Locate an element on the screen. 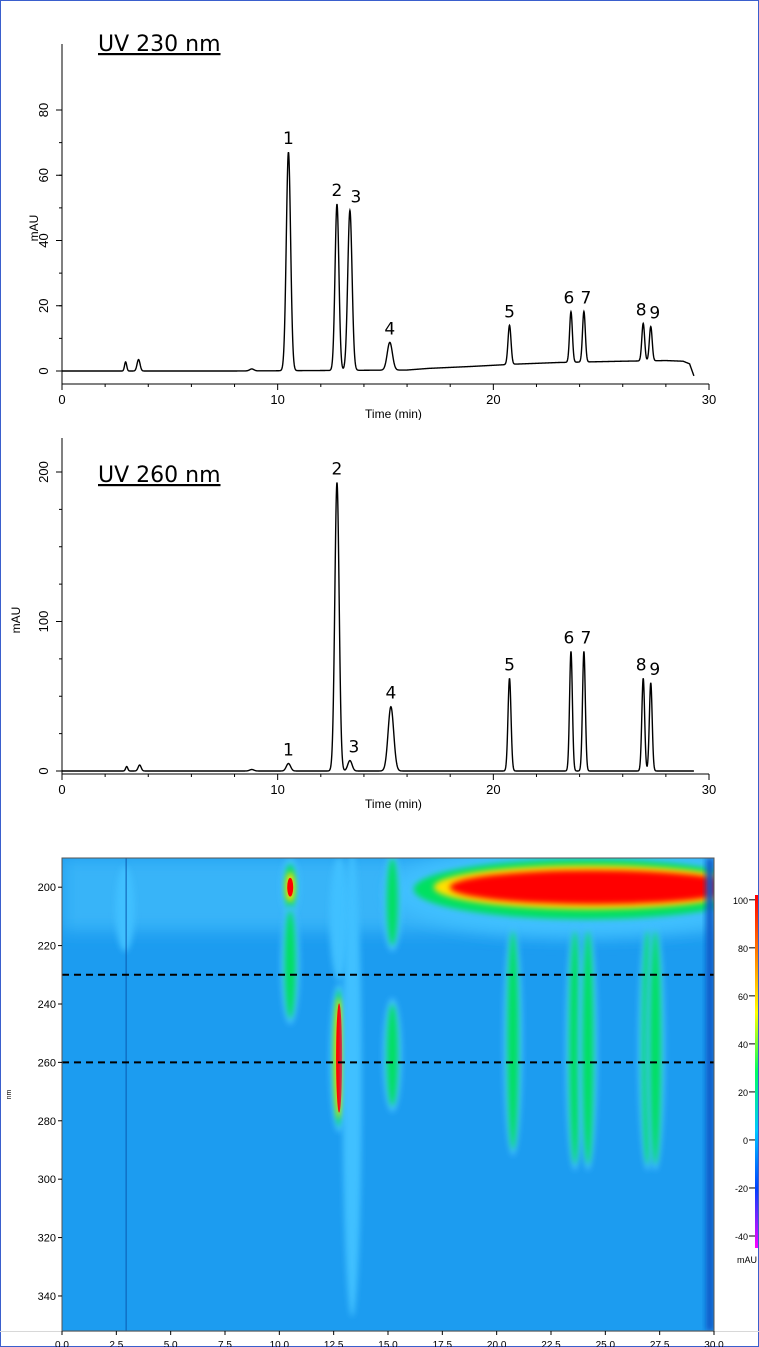 This screenshot has height=1347, width=759. x-tick-label: 0.0 is located at coordinates (62, 1343).